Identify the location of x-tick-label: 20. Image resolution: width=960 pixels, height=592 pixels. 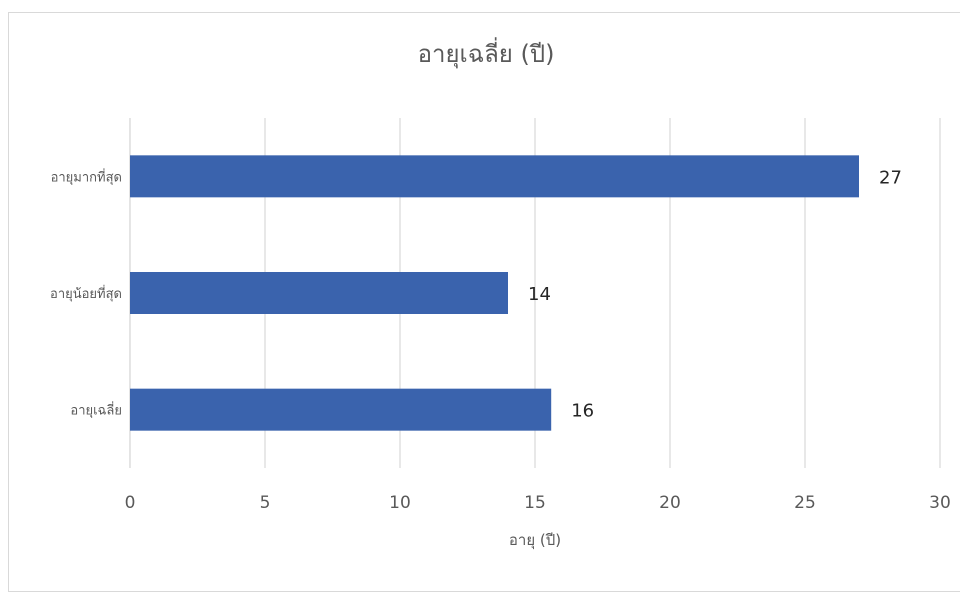
(670, 503).